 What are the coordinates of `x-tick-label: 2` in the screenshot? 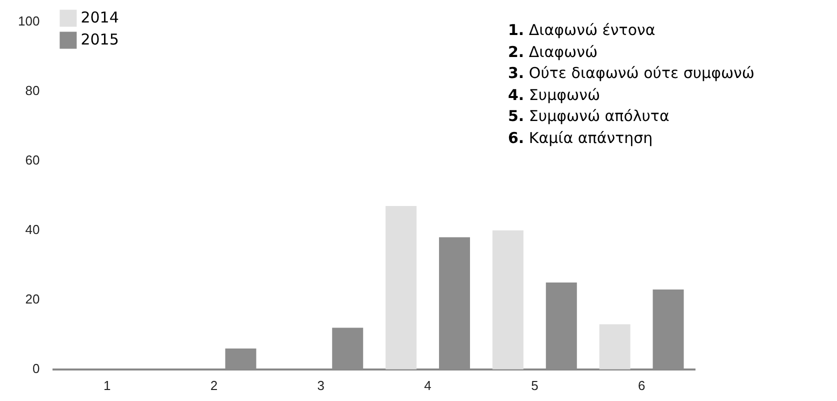 It's located at (214, 385).